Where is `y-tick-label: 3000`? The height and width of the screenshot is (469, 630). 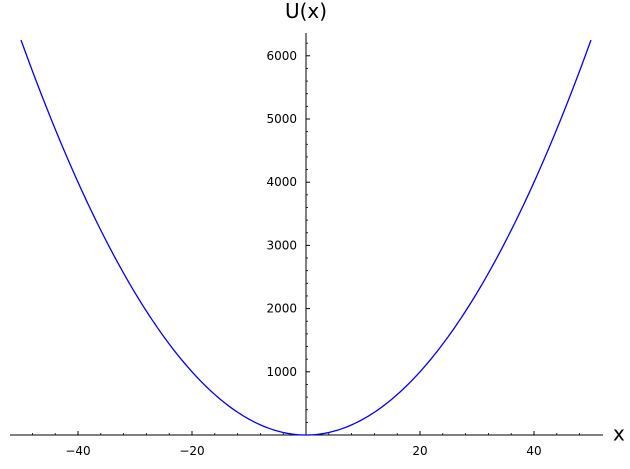
y-tick-label: 3000 is located at coordinates (281, 245).